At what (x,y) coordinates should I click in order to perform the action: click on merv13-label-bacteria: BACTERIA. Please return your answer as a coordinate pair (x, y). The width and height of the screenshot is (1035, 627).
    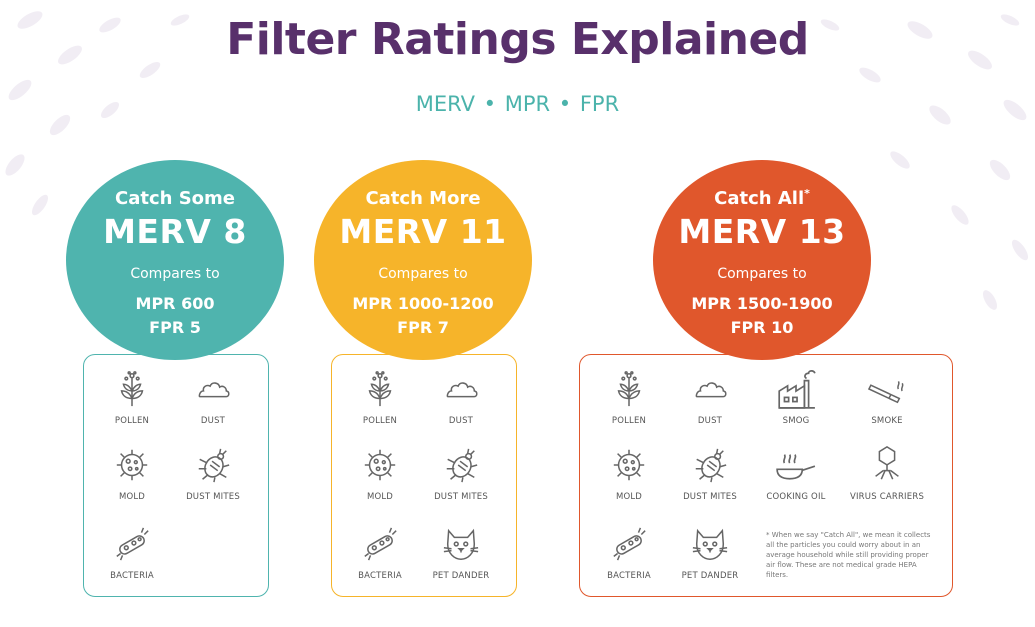
    Looking at the image, I should click on (629, 576).